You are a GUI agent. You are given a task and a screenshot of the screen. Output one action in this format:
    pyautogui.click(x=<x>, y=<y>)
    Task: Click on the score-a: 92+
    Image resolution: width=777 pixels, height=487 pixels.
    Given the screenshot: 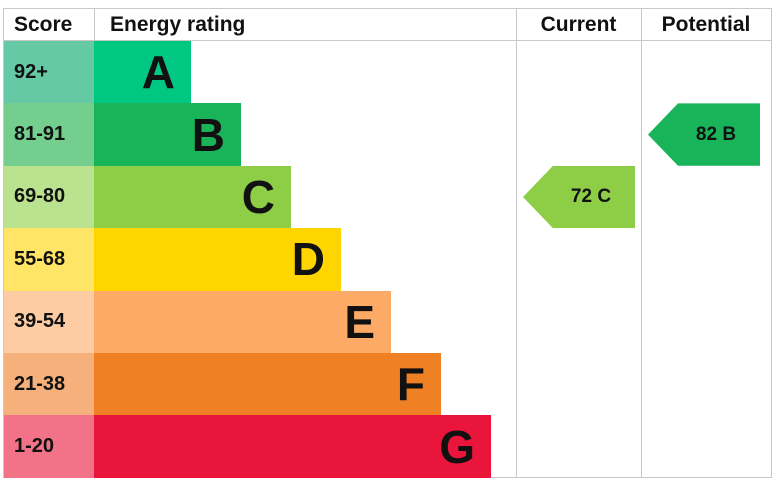 What is the action you would take?
    pyautogui.click(x=49, y=72)
    